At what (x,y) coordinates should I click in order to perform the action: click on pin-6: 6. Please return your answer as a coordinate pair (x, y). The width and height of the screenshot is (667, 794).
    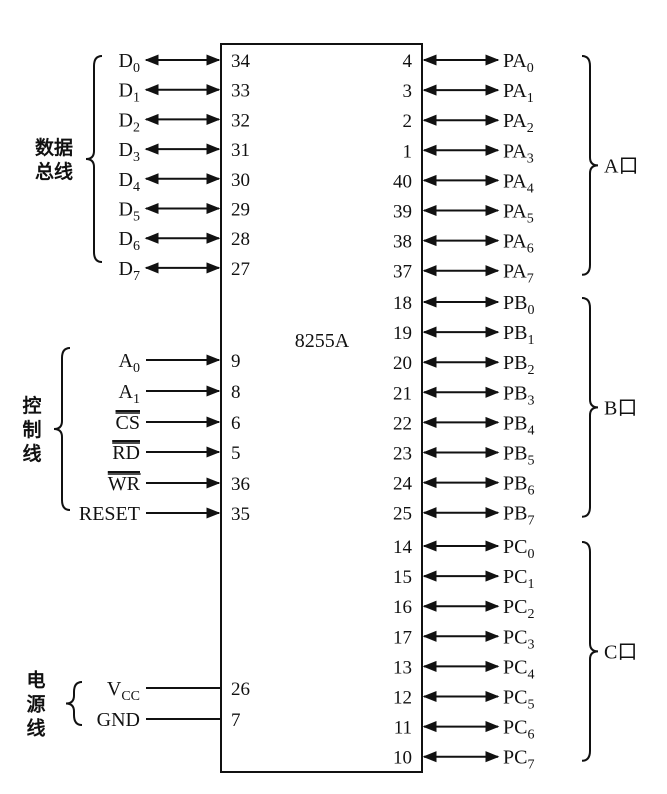
    Looking at the image, I should click on (236, 423).